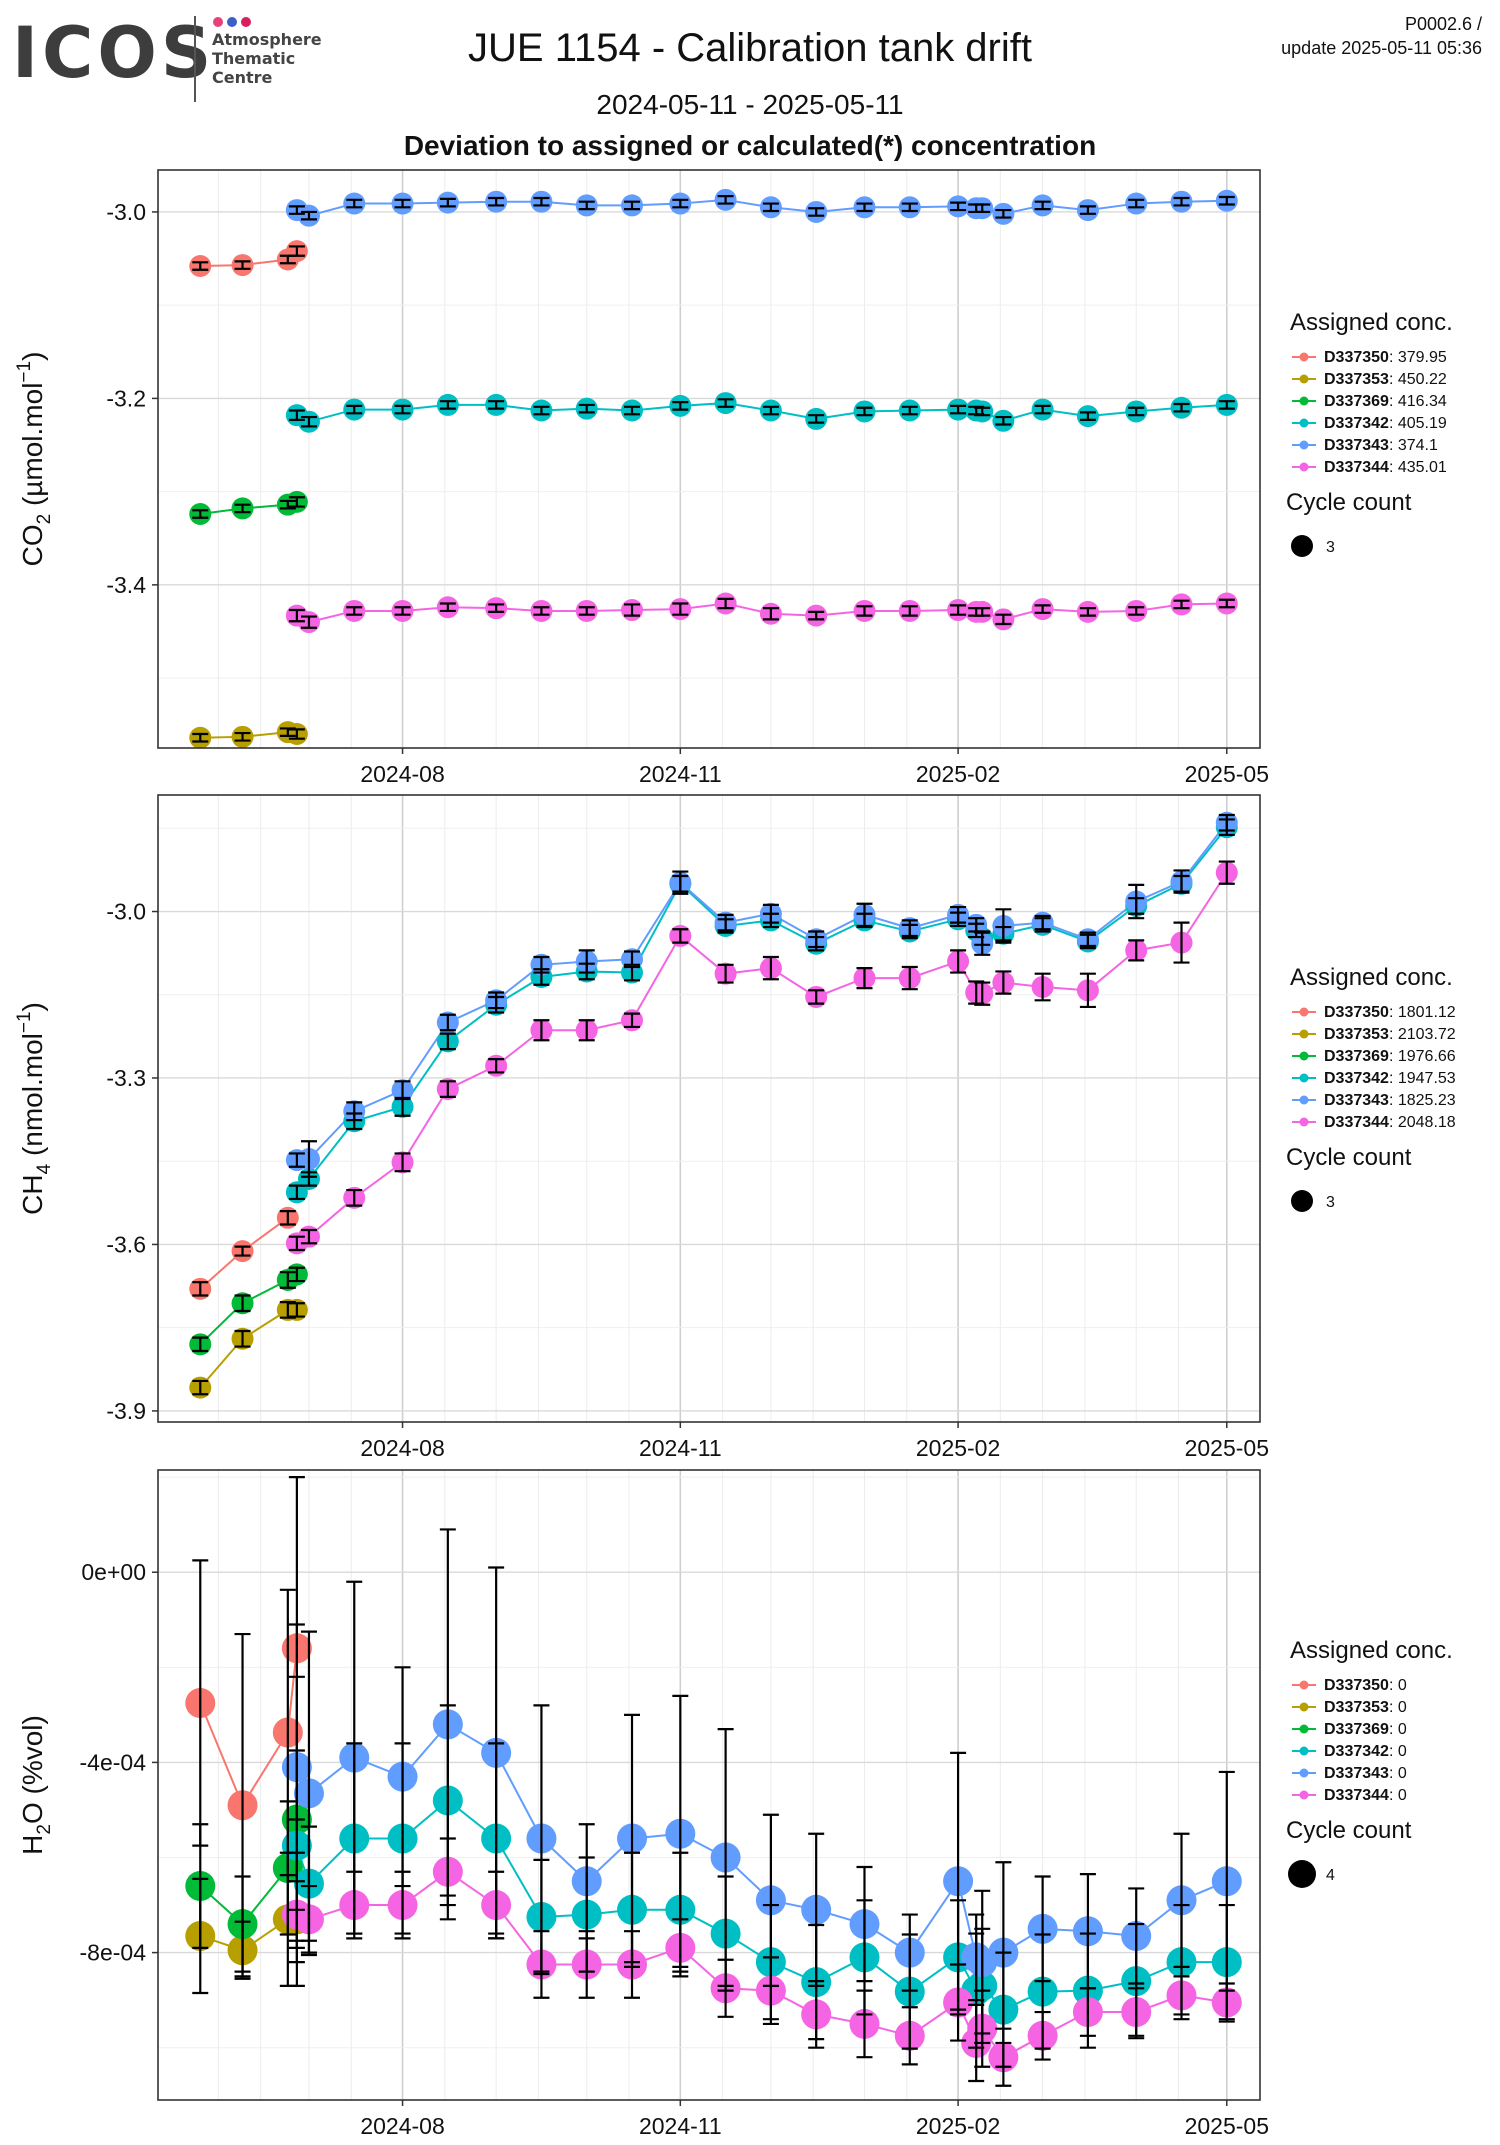 The height and width of the screenshot is (2145, 1500). Describe the element at coordinates (1385, 379) in the screenshot. I see `legend-entry: D337353: 450.22` at that location.